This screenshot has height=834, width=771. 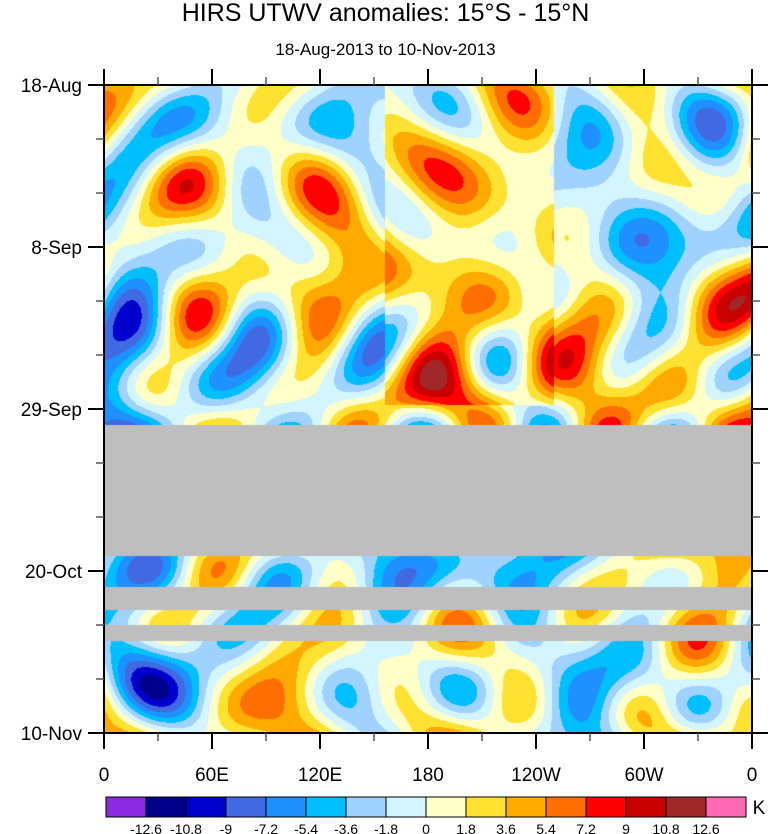 I want to click on colorbar-label: -7.2, so click(x=266, y=827).